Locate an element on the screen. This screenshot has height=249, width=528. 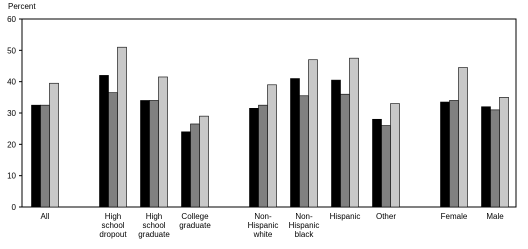
y-tick-label: 60 is located at coordinates (11, 19).